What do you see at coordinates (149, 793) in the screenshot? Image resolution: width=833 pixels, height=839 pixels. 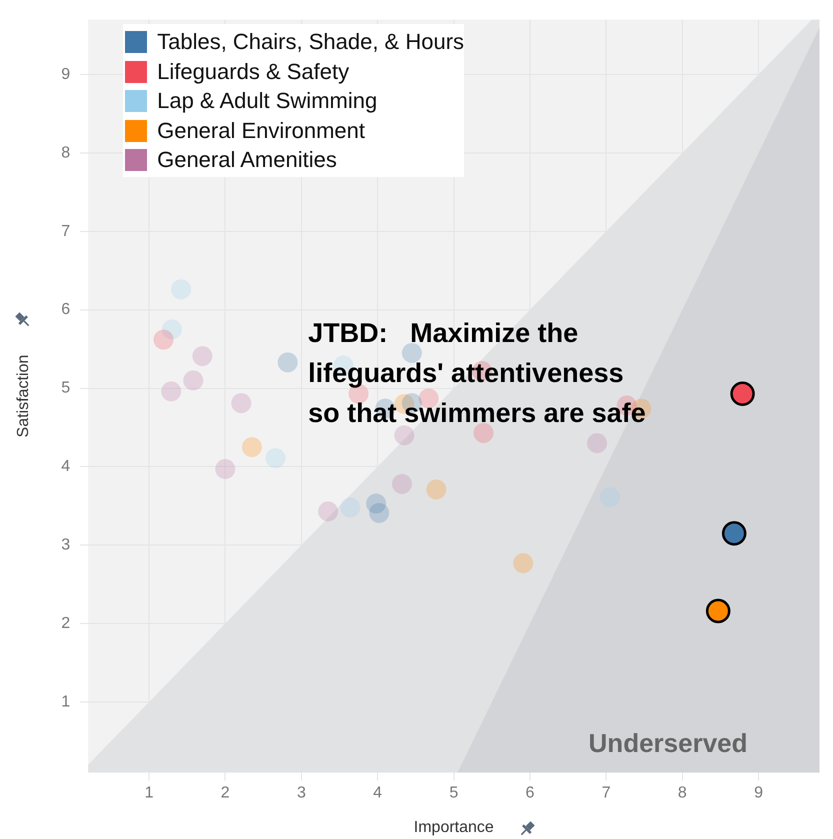 I see `x-tick-label: 1` at bounding box center [149, 793].